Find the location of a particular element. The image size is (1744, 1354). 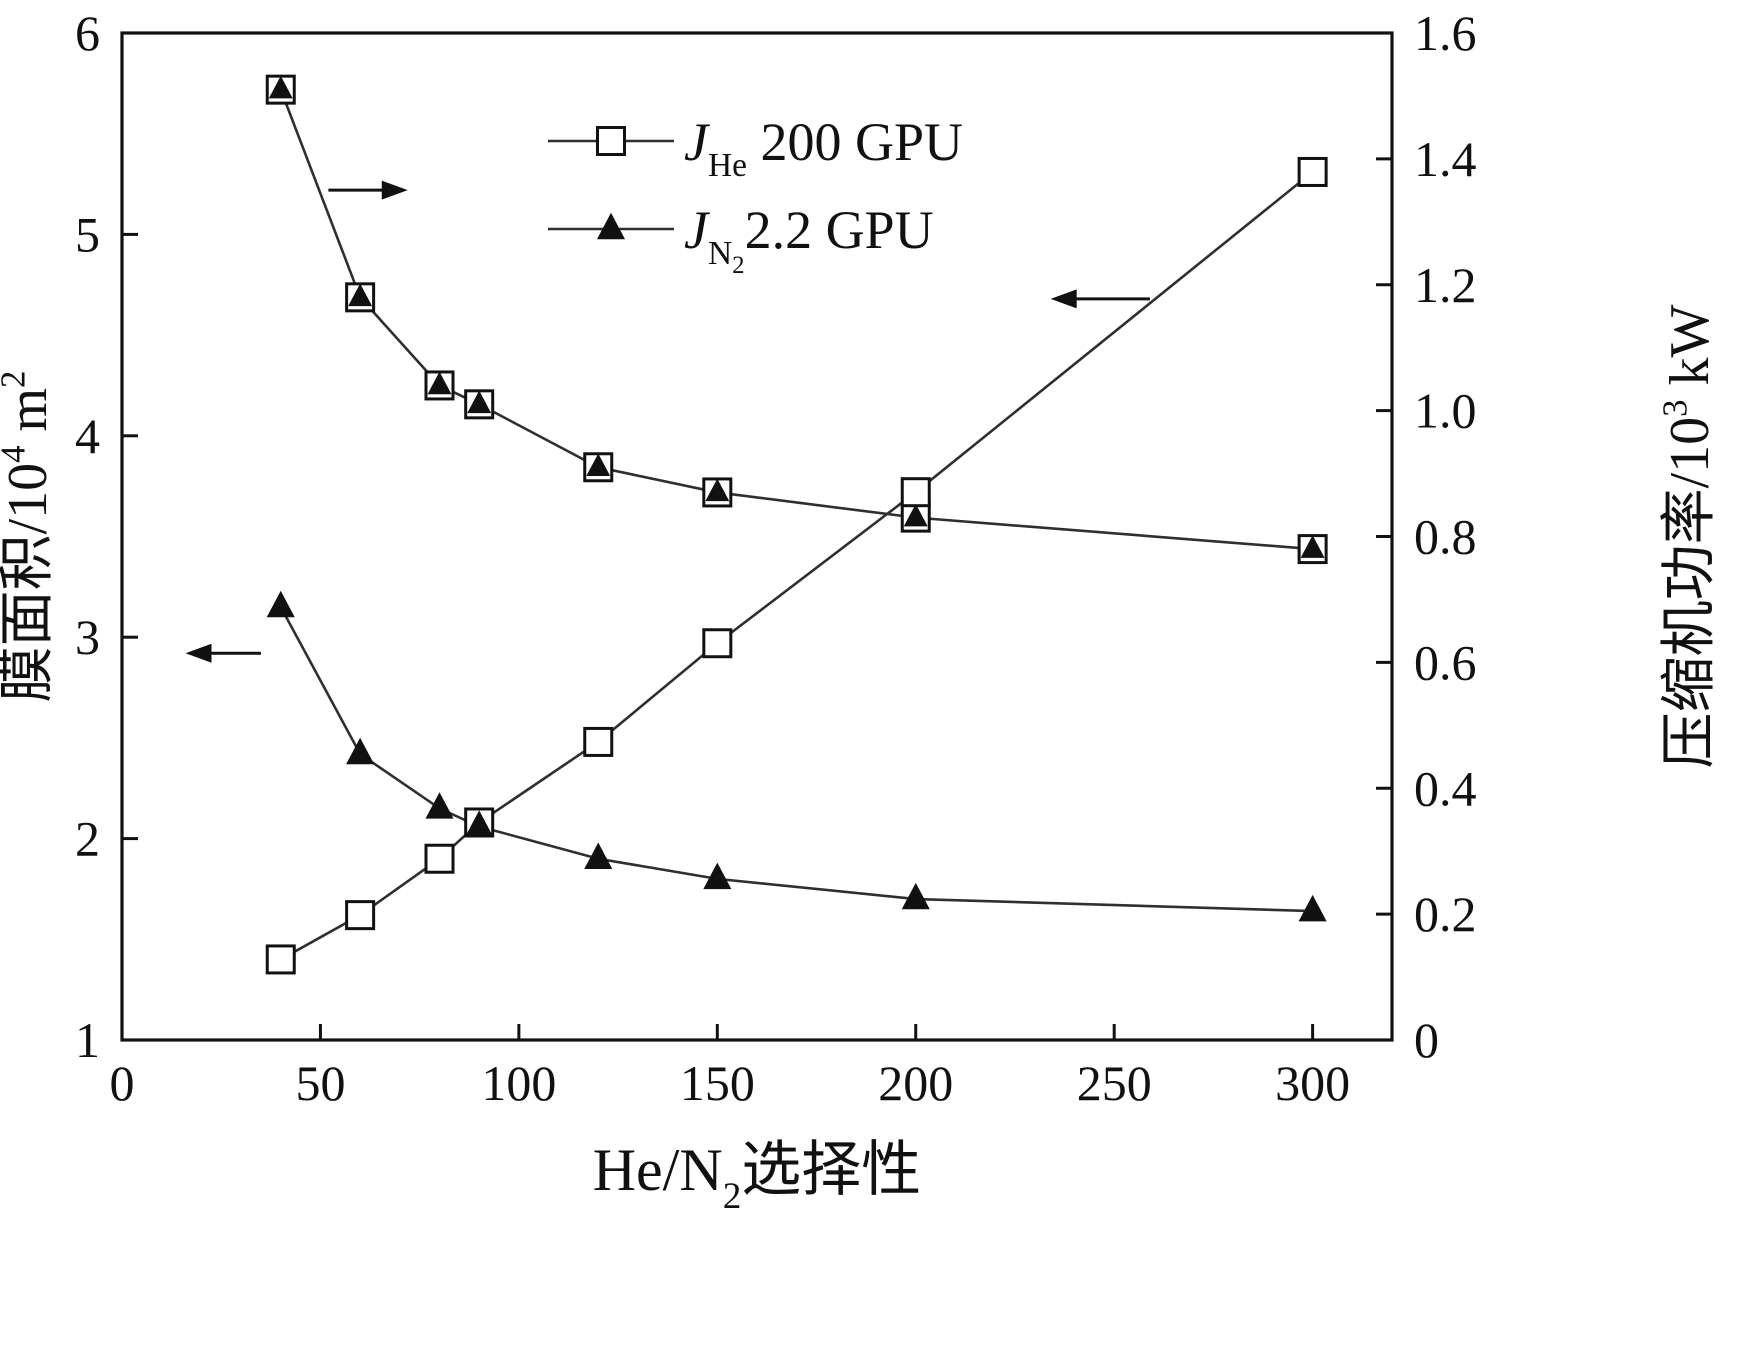

x-tick-label: 0 is located at coordinates (122, 1083).